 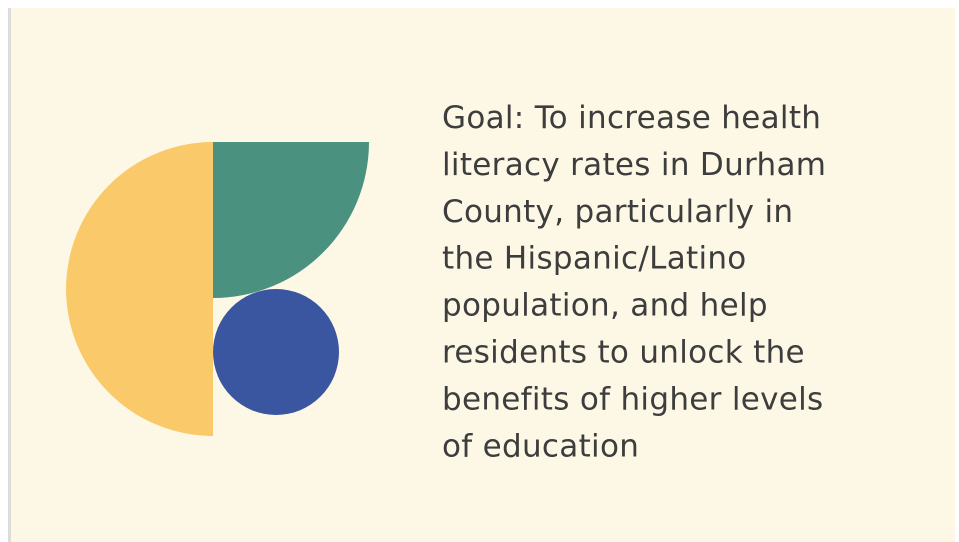 I want to click on text-line: County, particularly in, so click(x=617, y=212).